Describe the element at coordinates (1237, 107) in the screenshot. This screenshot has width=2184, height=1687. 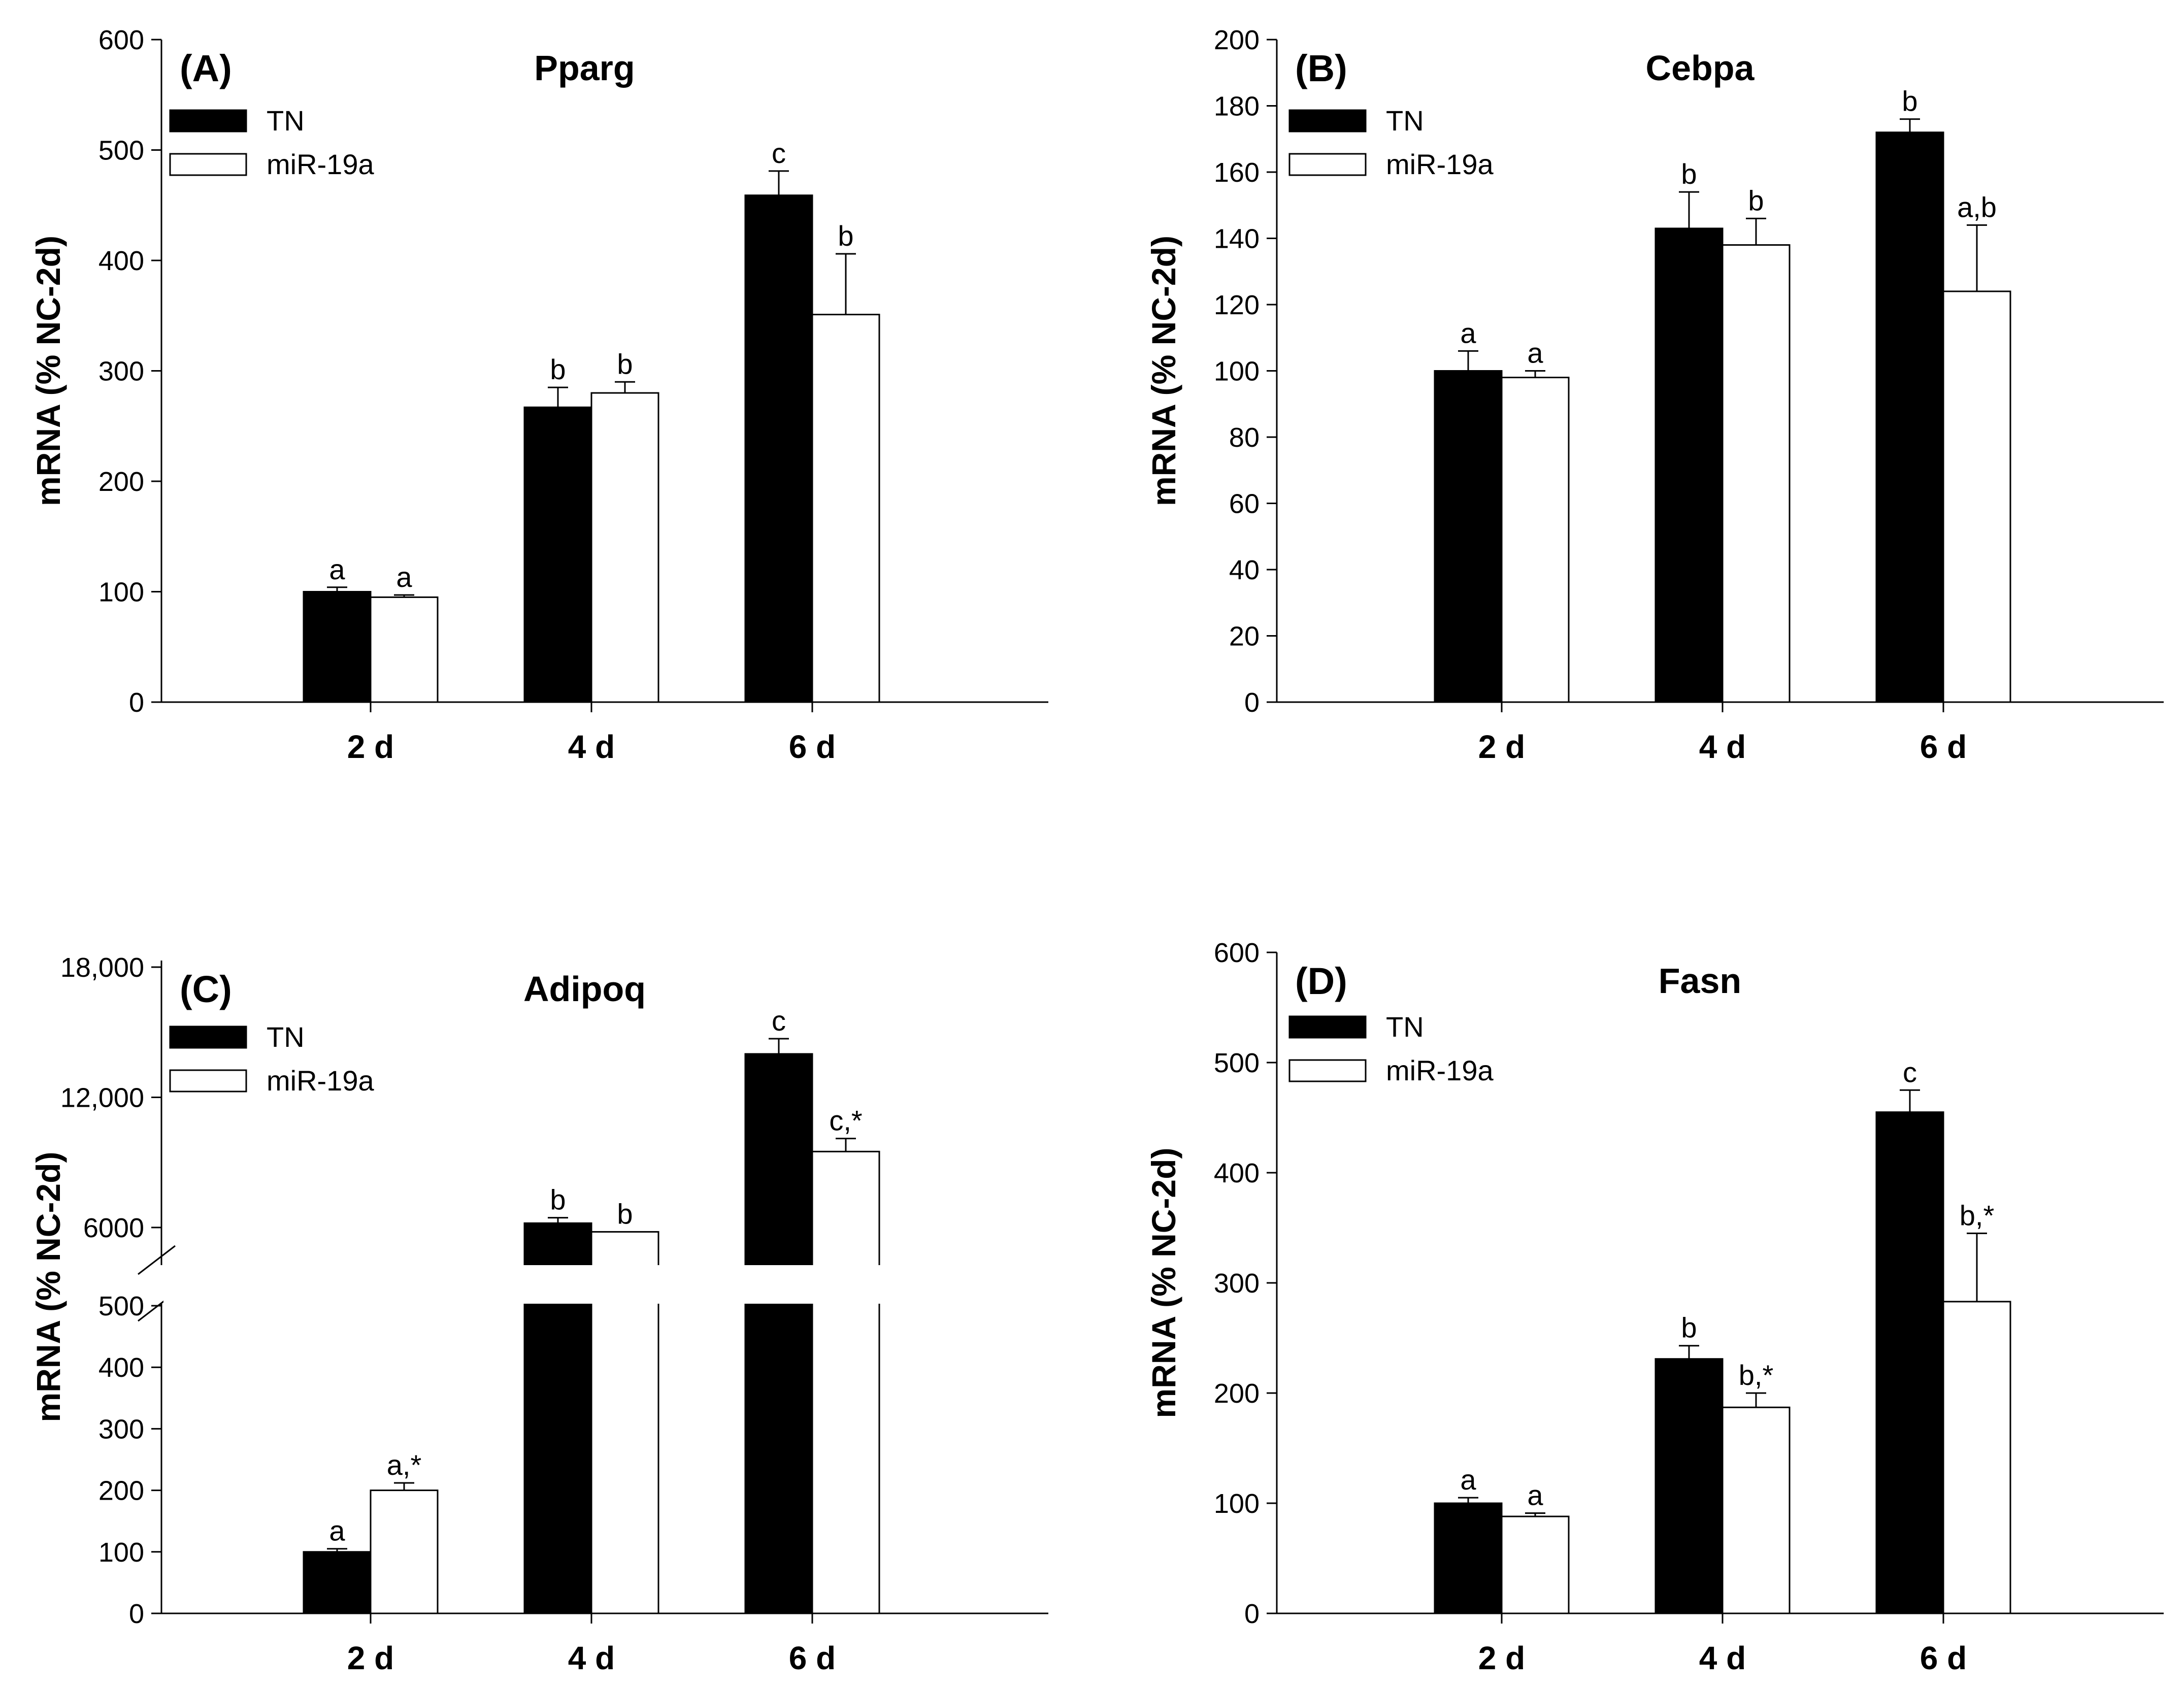
I see `y-tick-label: 180` at that location.